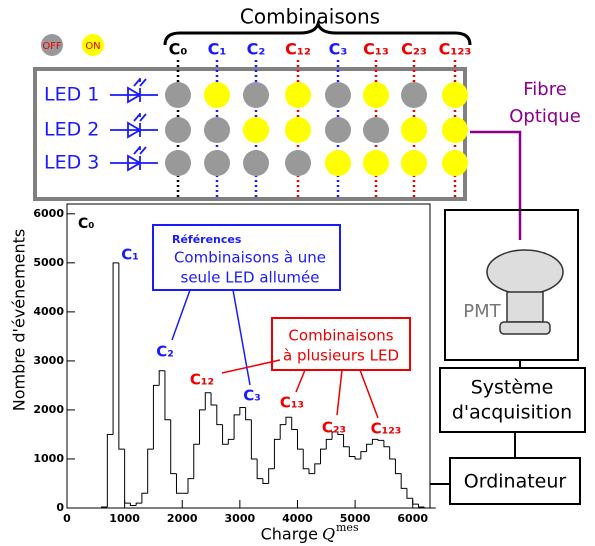 This screenshot has width=595, height=546. What do you see at coordinates (19, 320) in the screenshot?
I see `y-axis-title: Nombre d'événements` at bounding box center [19, 320].